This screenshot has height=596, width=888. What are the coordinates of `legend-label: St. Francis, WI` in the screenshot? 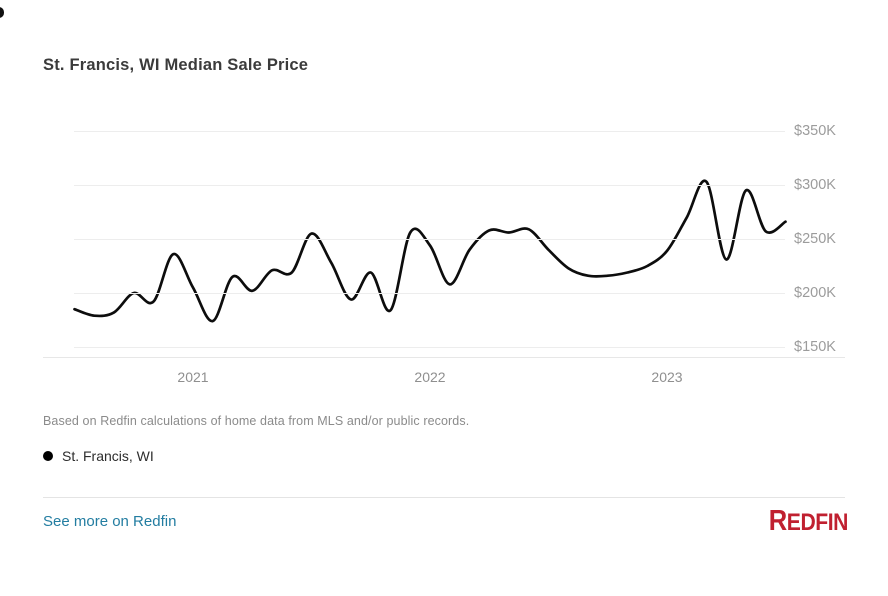 It's located at (108, 456).